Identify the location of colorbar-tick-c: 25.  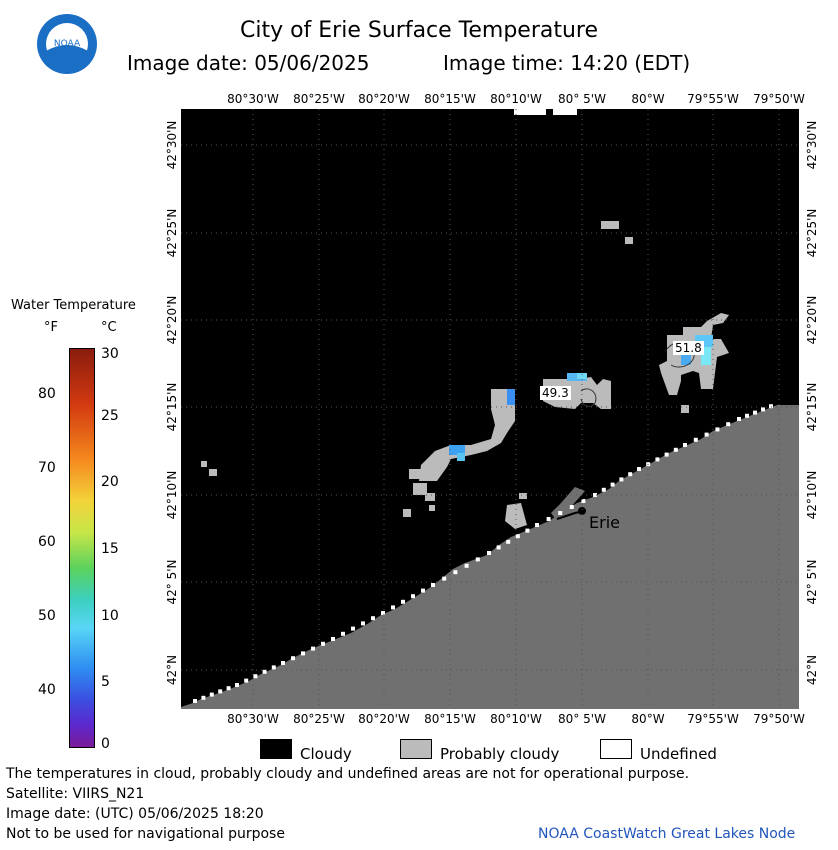
(110, 416).